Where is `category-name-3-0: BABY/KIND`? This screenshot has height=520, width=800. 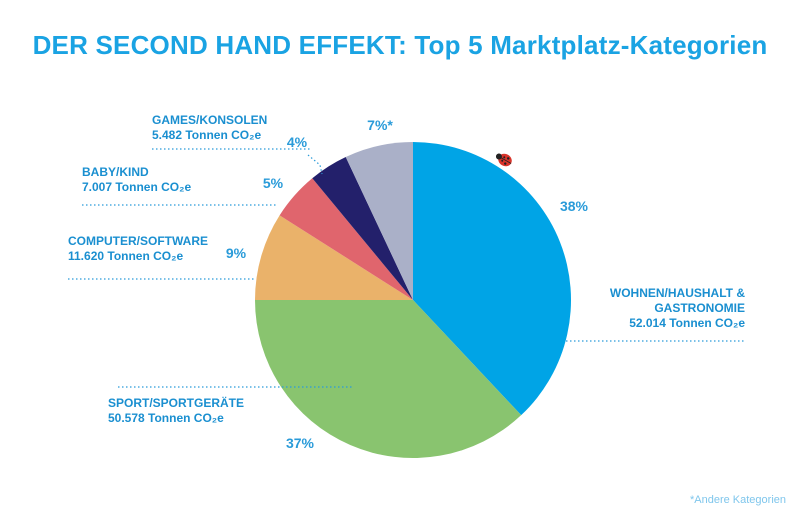
category-name-3-0: BABY/KIND is located at coordinates (115, 172).